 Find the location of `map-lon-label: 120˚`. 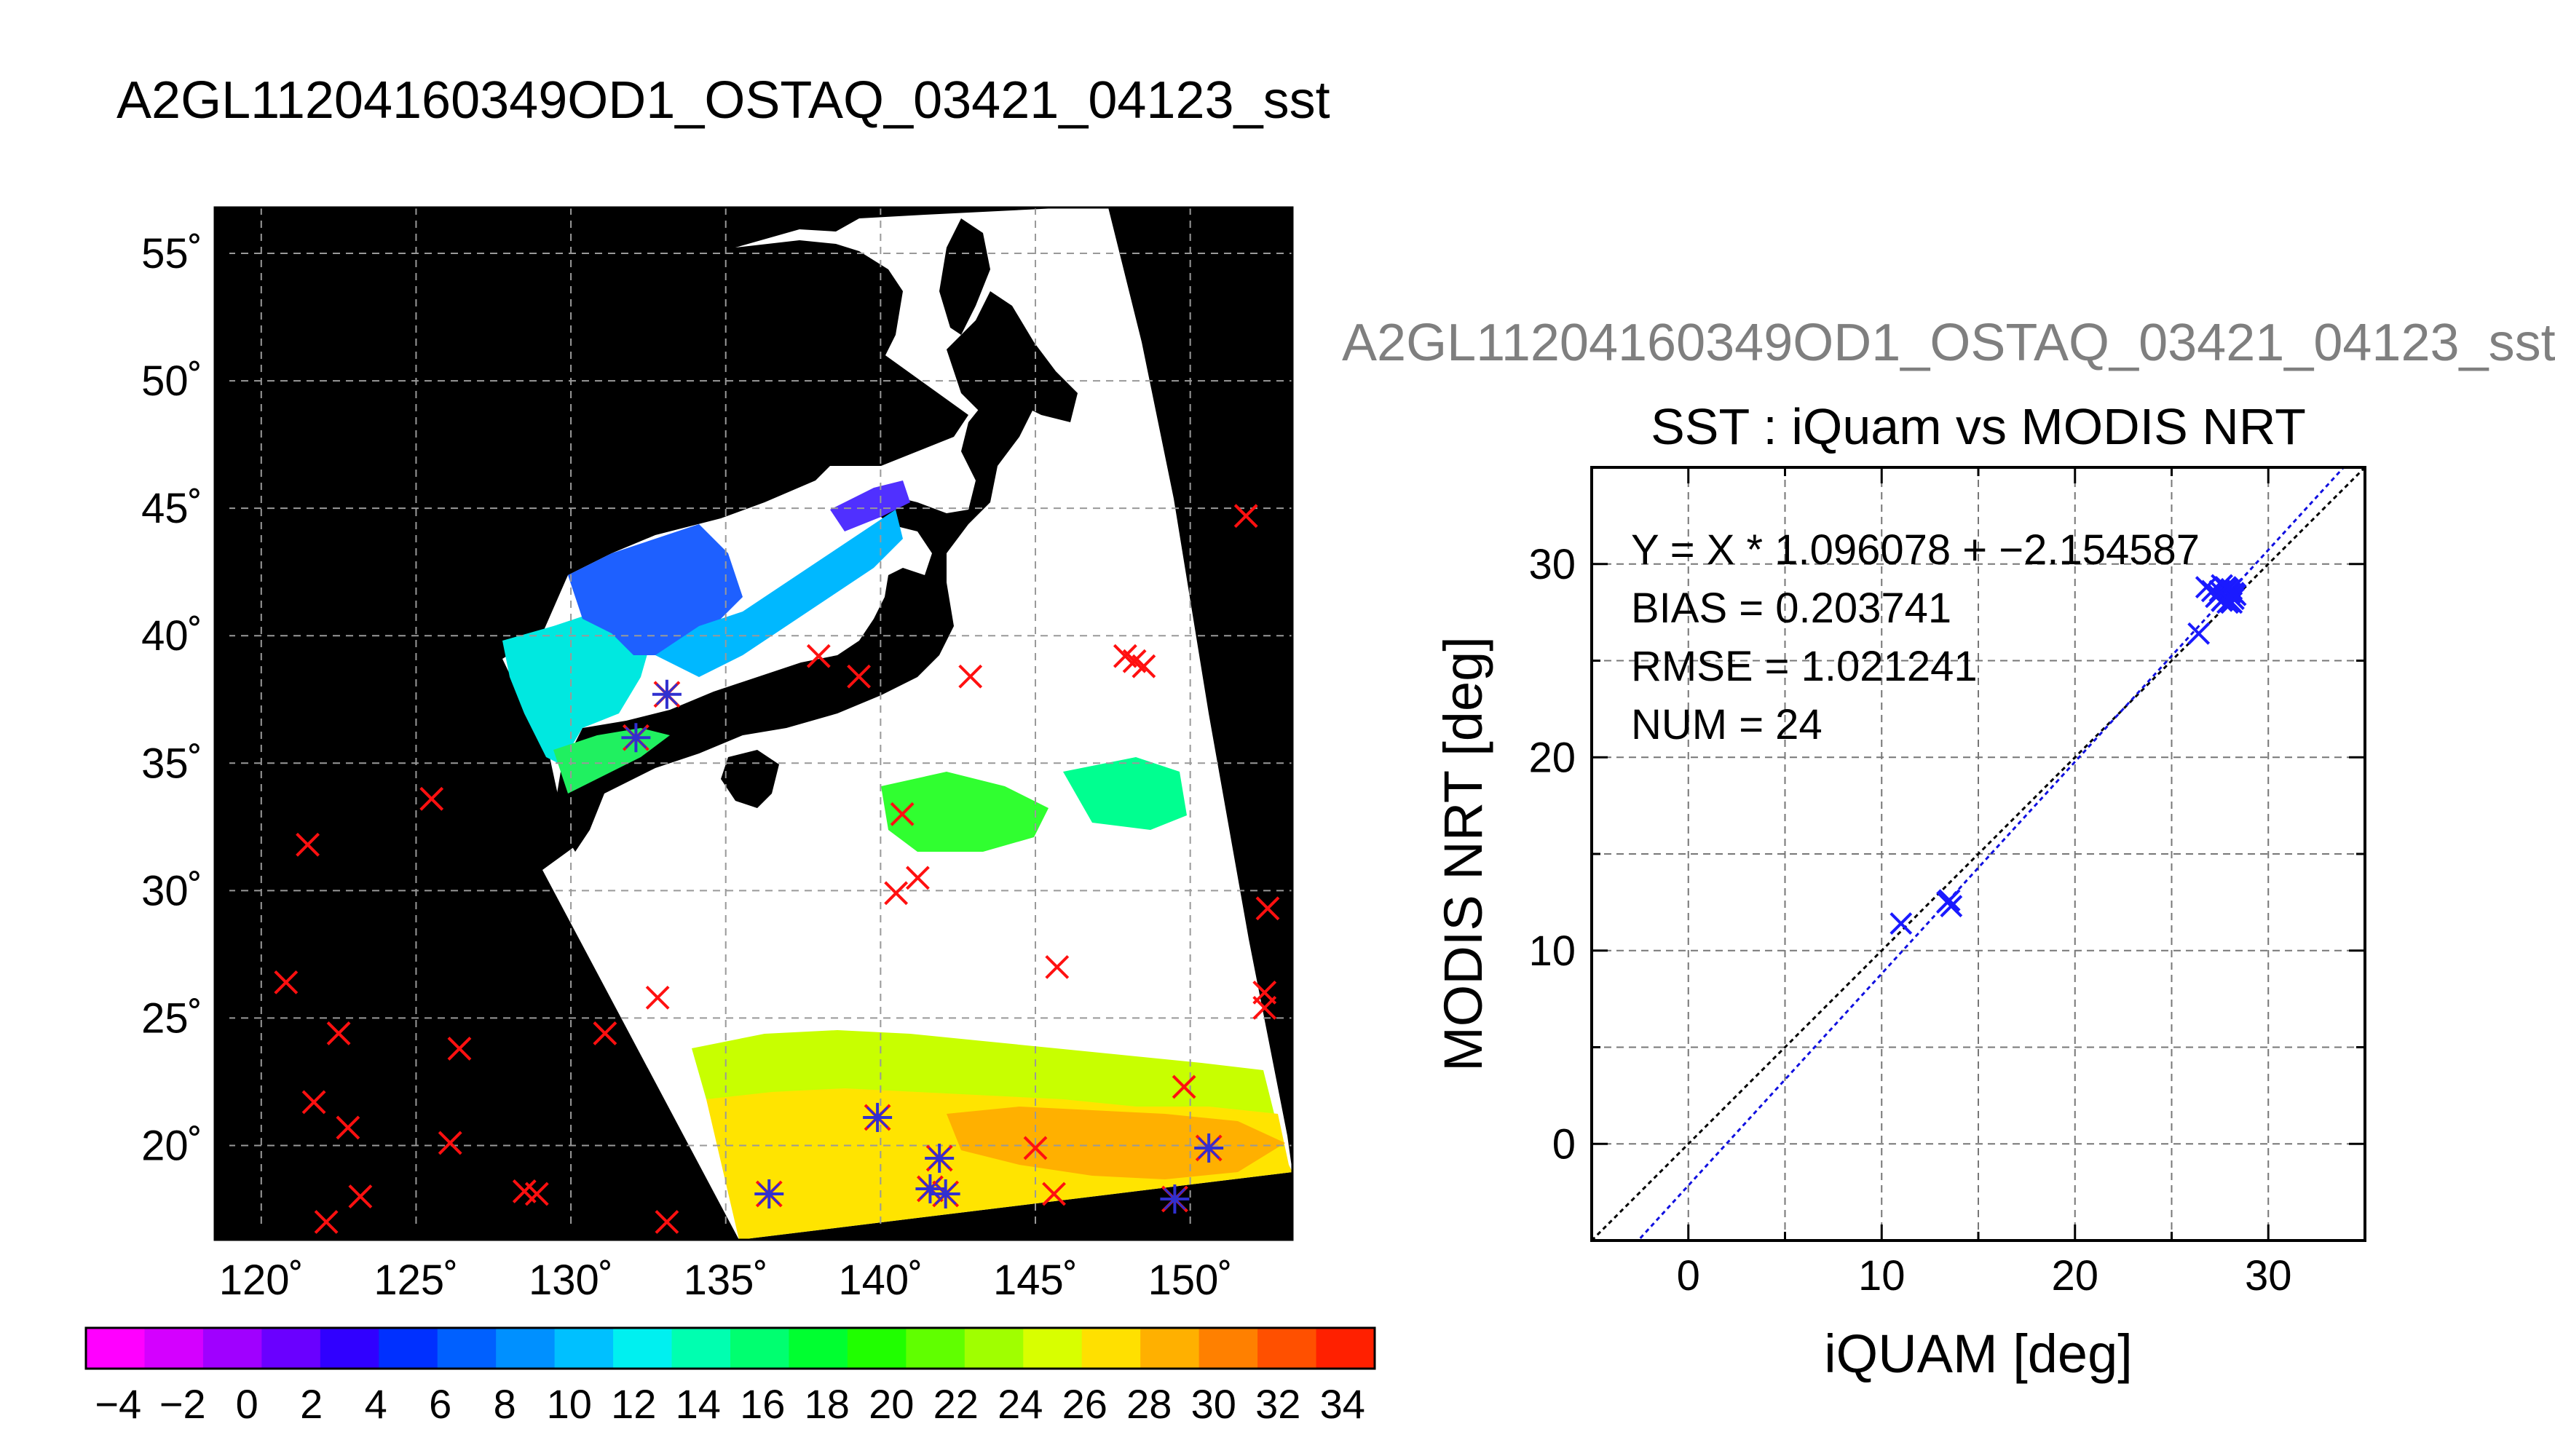

map-lon-label: 120˚ is located at coordinates (261, 1280).